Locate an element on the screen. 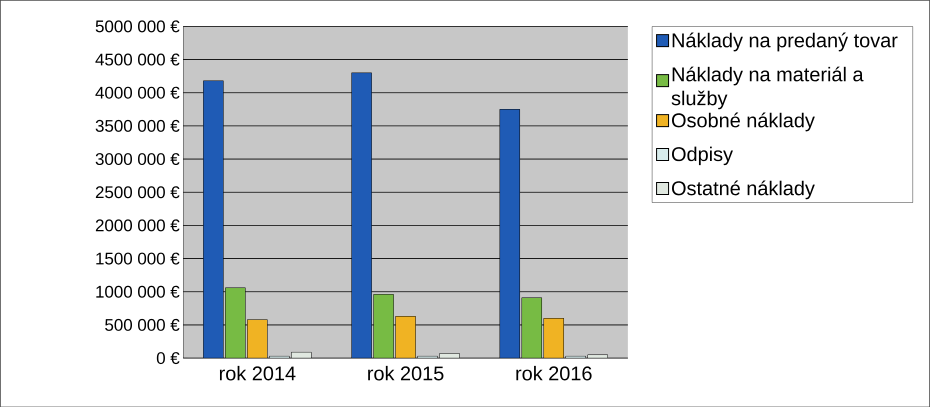  x-tick-label: rok 2015 is located at coordinates (406, 373).